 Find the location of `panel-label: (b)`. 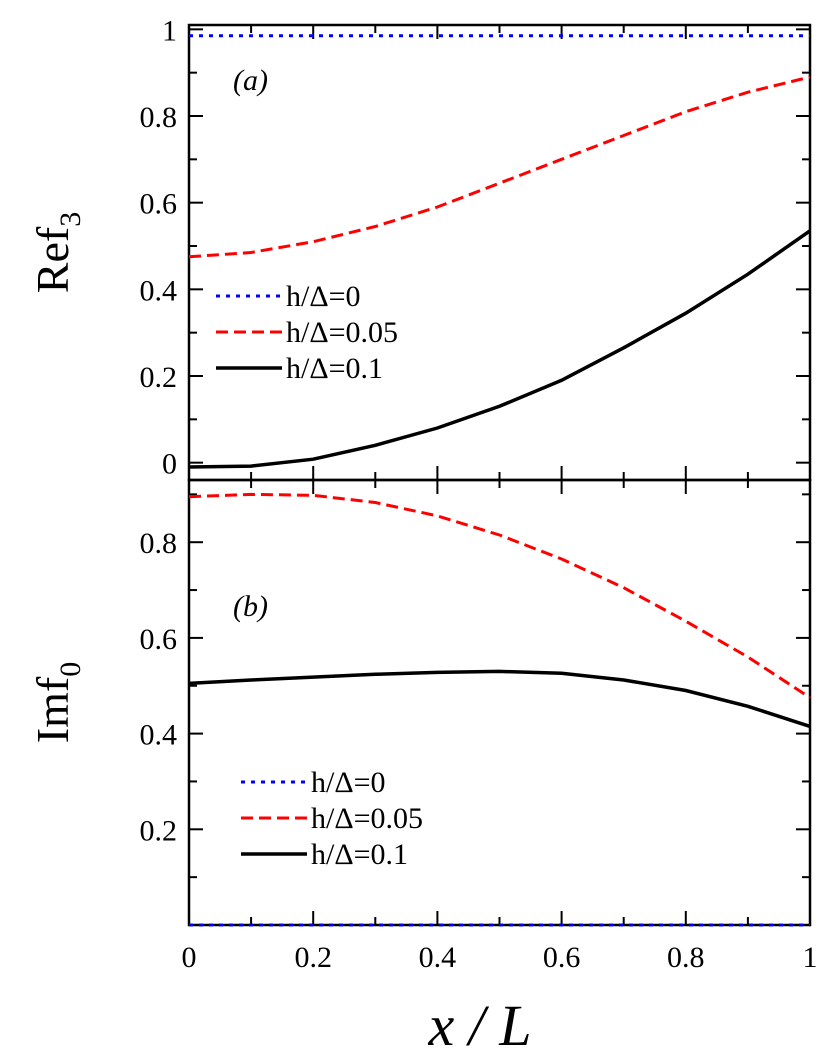

panel-label: (b) is located at coordinates (250, 606).